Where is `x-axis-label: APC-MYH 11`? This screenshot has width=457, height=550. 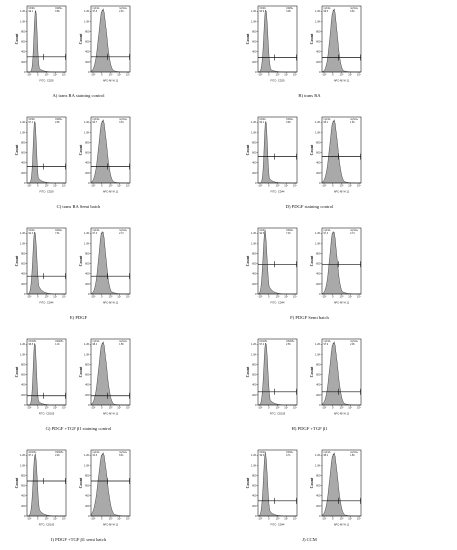 x-axis-label: APC-MYH 11 is located at coordinates (342, 414).